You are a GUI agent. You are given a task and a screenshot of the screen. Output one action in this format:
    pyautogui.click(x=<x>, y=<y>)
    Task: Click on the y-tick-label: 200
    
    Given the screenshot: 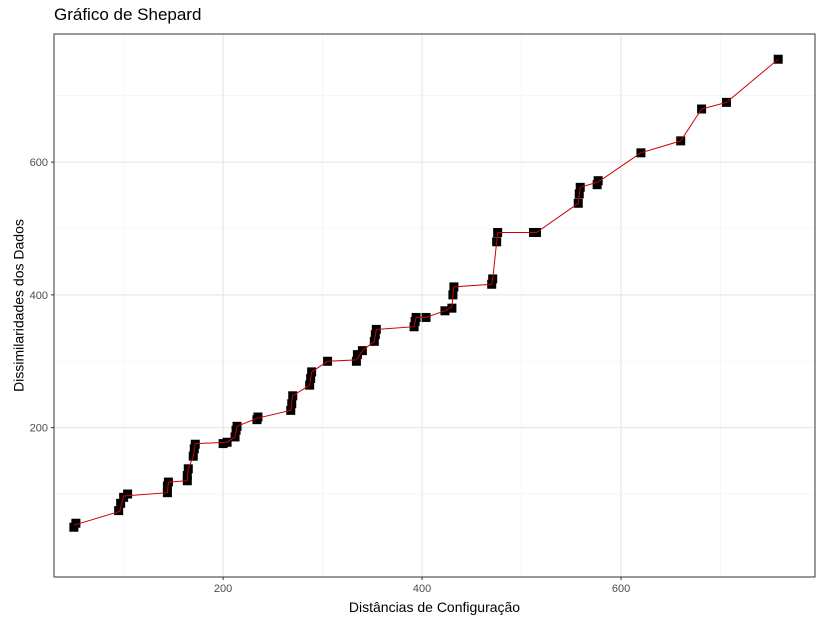 What is the action you would take?
    pyautogui.click(x=39, y=429)
    